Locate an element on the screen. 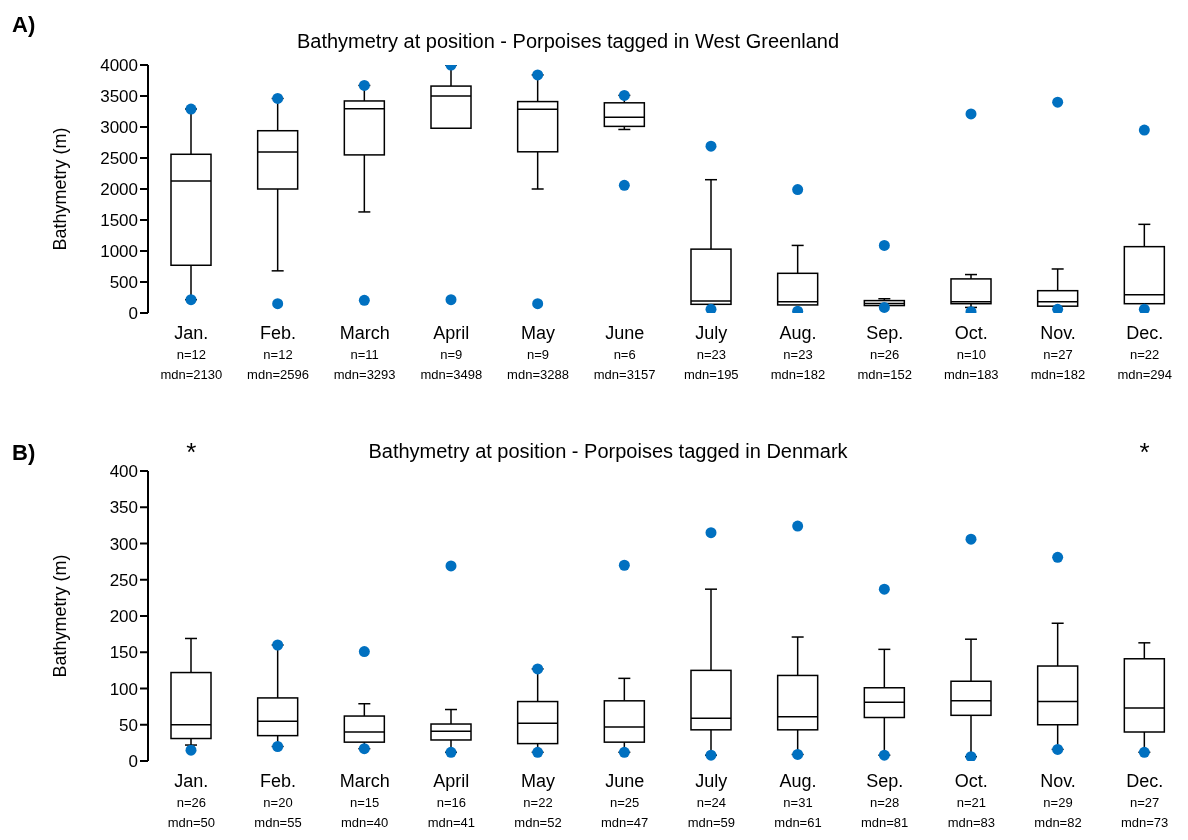 The width and height of the screenshot is (1188, 840). x-tick-label: Jan. n=12 mdn=2130 is located at coordinates (191, 352).